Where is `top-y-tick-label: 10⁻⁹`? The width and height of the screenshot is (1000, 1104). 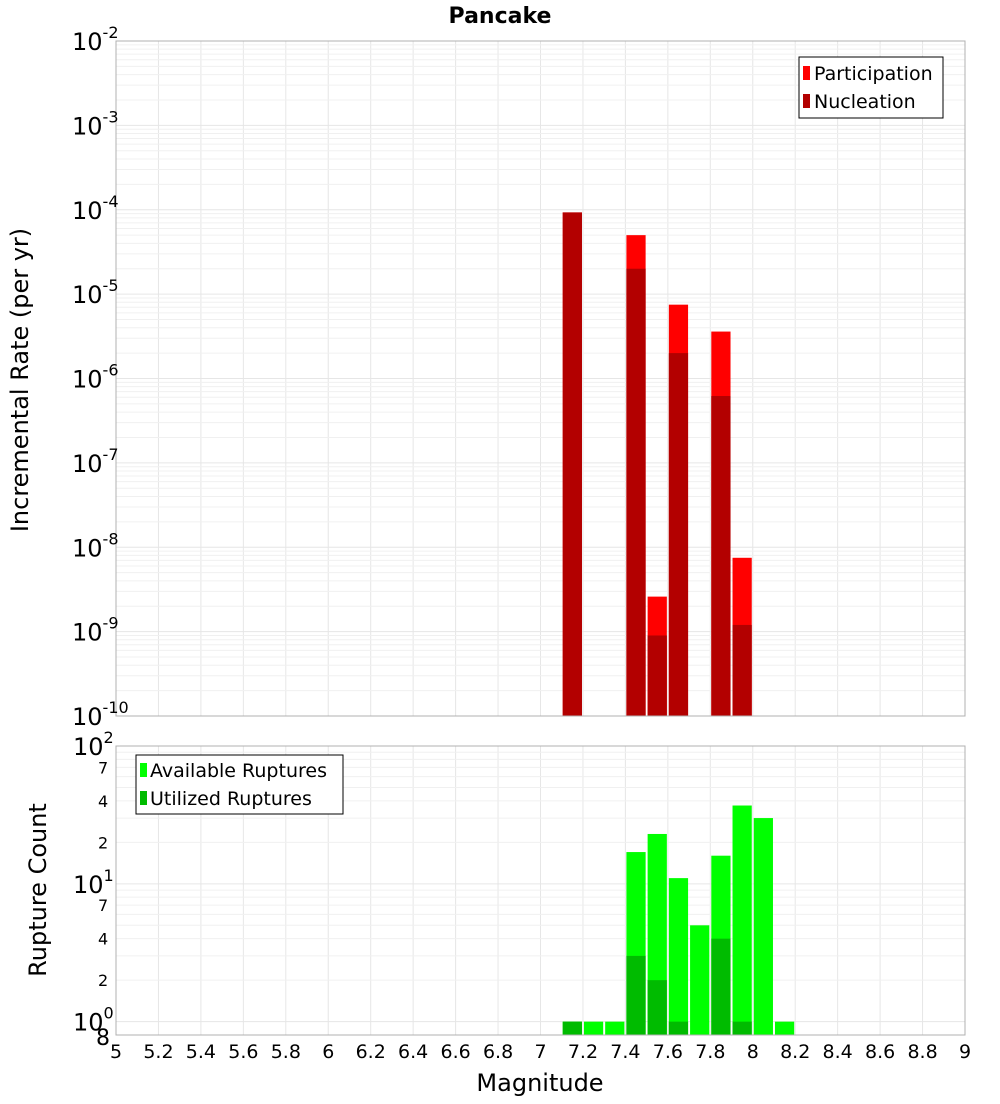
top-y-tick-label: 10⁻⁹ is located at coordinates (95, 630).